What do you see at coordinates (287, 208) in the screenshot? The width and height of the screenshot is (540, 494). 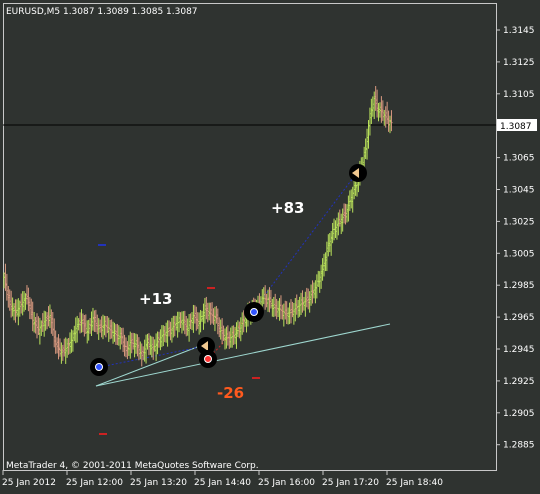 I see `profit-label-2: +83` at bounding box center [287, 208].